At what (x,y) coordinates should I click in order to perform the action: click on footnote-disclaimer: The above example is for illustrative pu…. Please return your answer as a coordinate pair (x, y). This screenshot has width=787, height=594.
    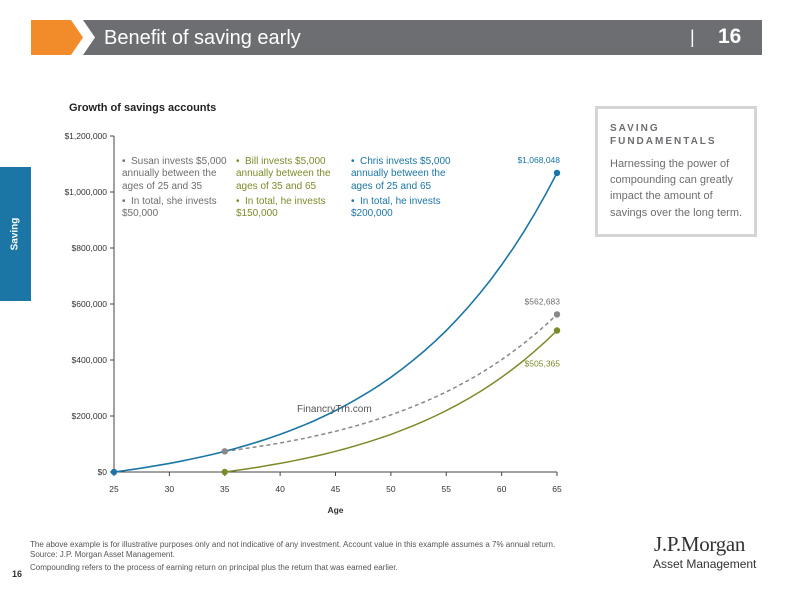
    Looking at the image, I should click on (293, 544).